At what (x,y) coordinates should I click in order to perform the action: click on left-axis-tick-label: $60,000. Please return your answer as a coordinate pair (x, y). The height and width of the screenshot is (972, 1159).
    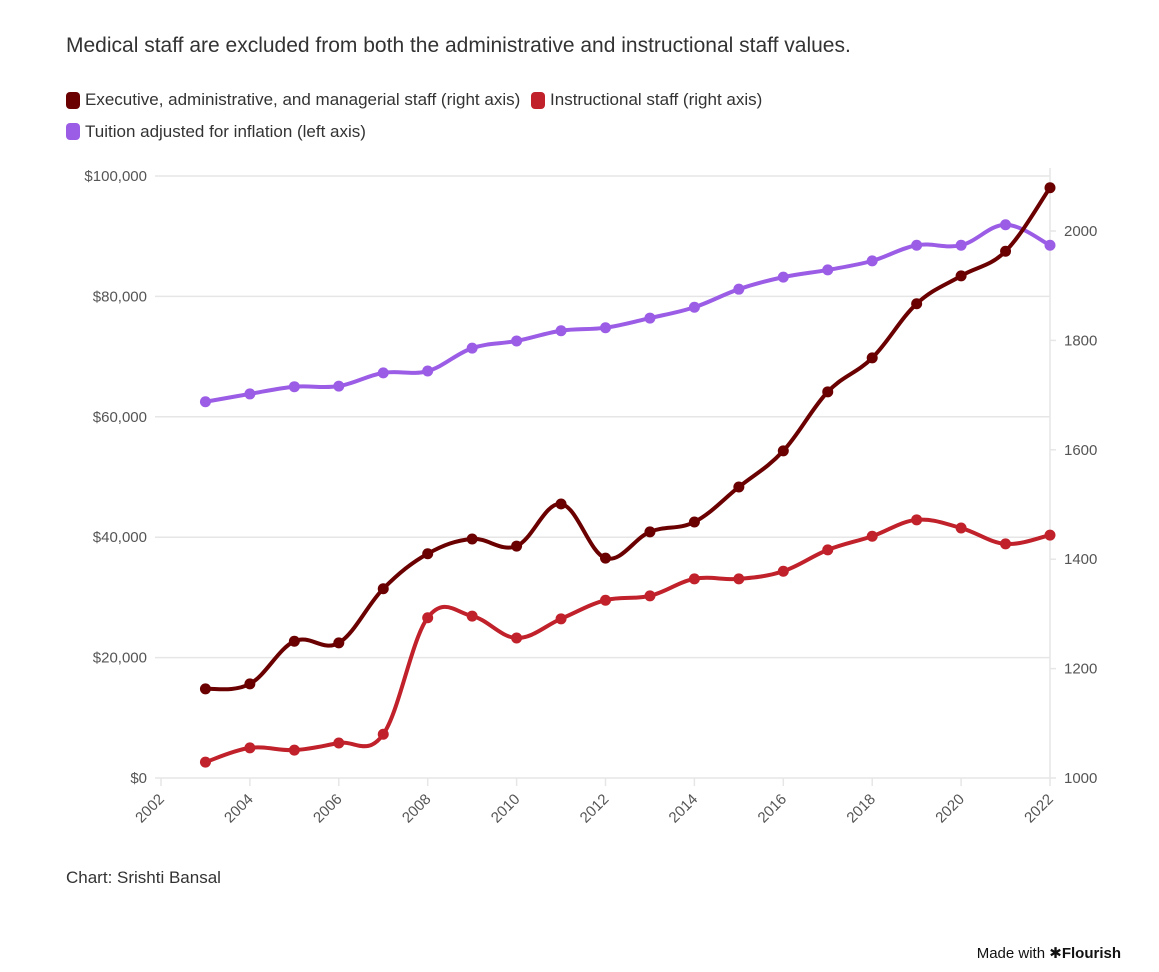
    Looking at the image, I should click on (120, 417).